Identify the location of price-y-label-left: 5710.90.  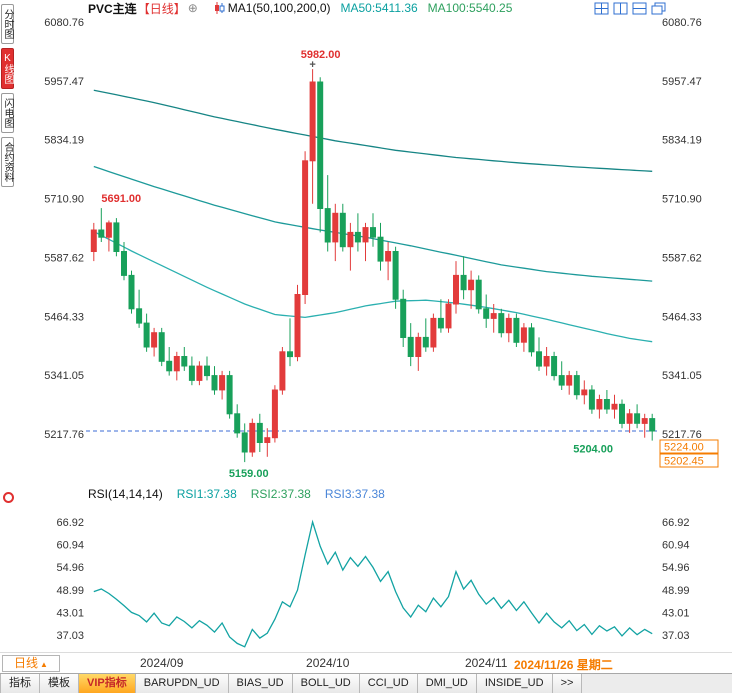
(64, 200).